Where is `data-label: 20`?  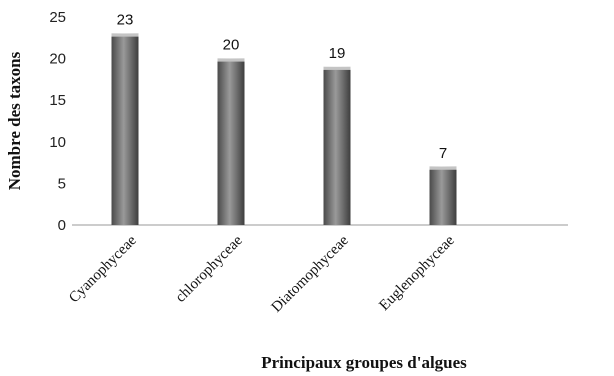 data-label: 20 is located at coordinates (231, 45).